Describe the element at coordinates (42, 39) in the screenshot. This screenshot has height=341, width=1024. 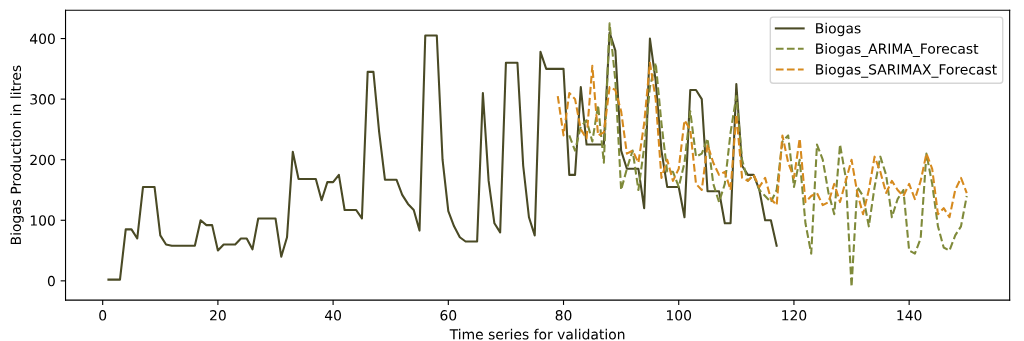
I see `y-tick-label: 400` at that location.